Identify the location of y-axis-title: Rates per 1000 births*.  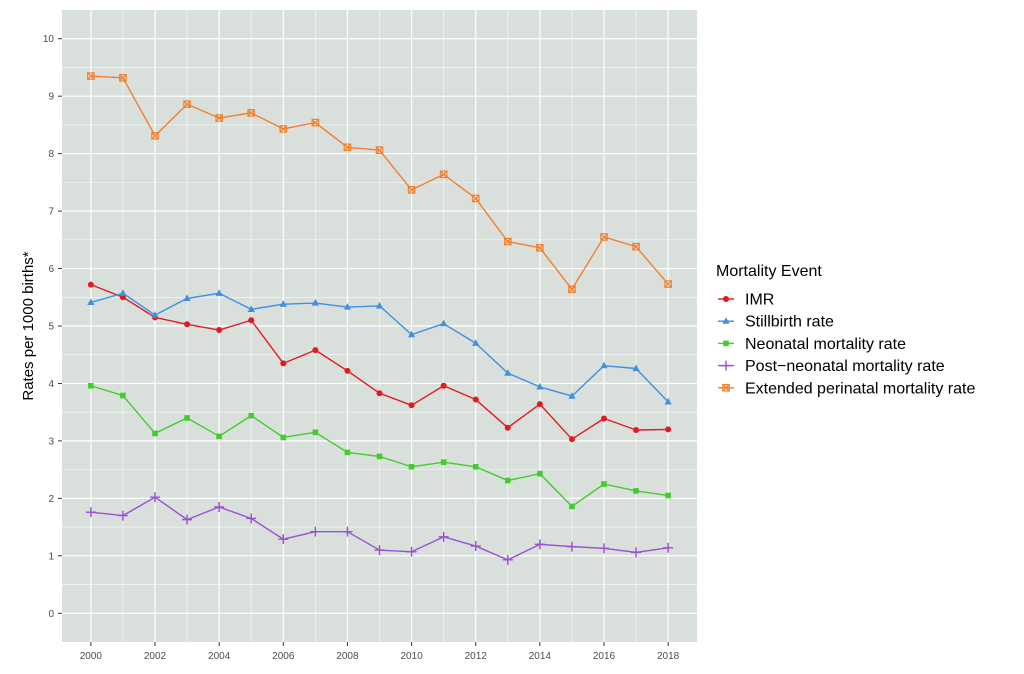
(28, 325).